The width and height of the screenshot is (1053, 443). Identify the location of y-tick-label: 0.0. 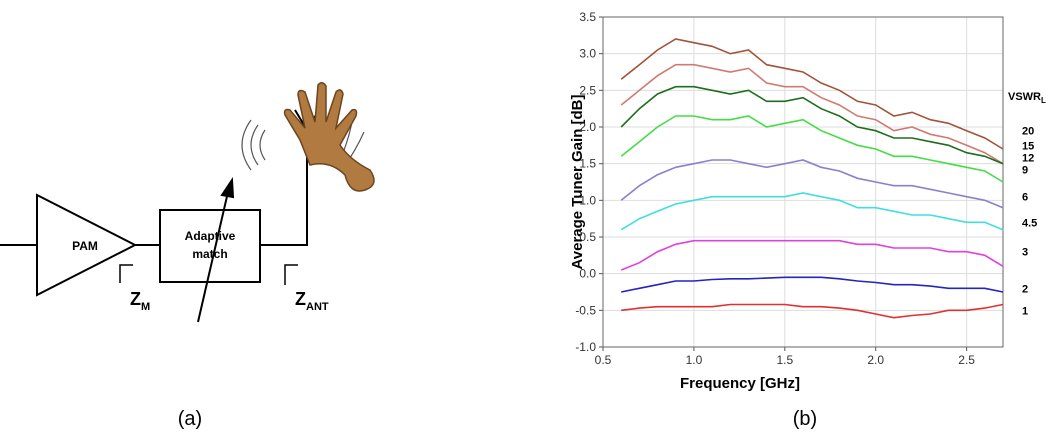
(587, 274).